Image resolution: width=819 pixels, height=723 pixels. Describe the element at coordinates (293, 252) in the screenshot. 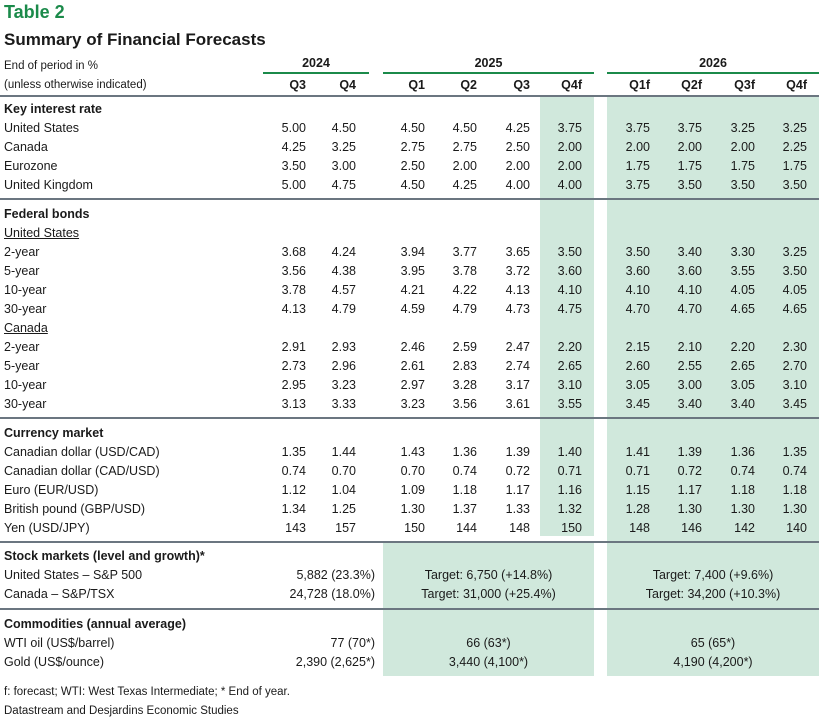

I see `value-cell: 3.68` at that location.